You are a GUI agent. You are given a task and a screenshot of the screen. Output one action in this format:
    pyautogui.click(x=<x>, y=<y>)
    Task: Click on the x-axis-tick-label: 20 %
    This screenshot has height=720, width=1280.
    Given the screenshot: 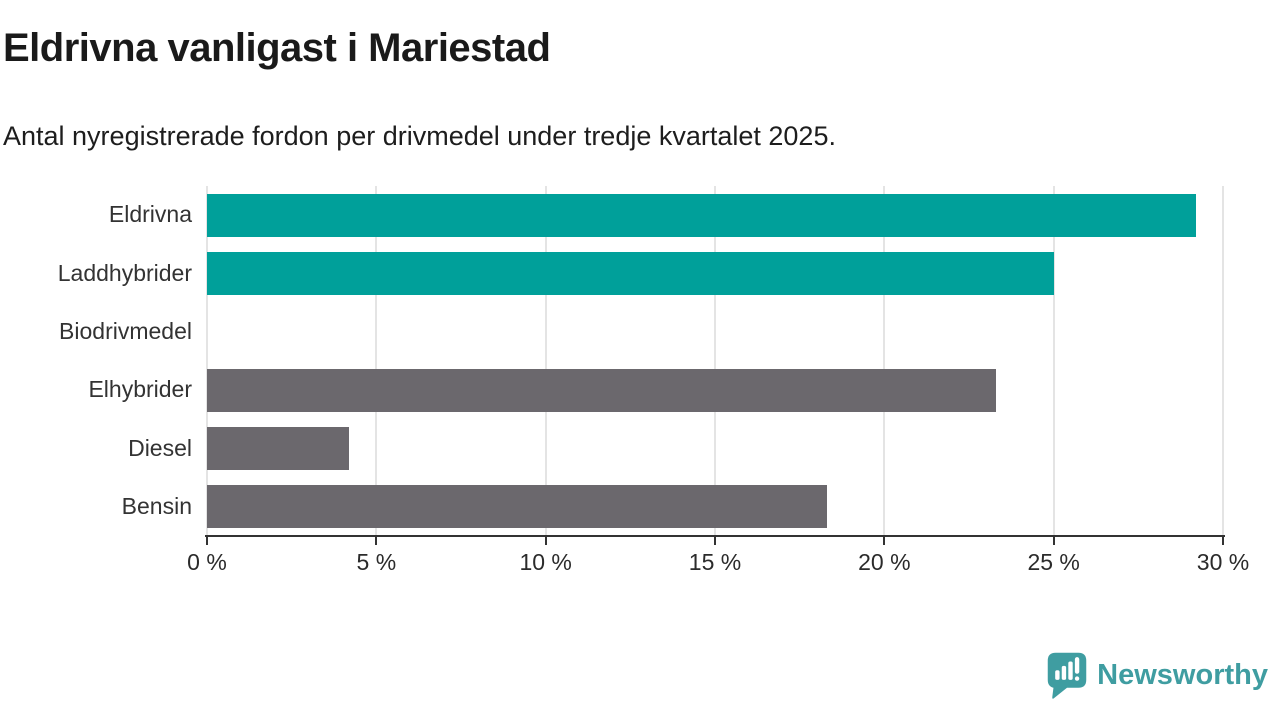 What is the action you would take?
    pyautogui.click(x=884, y=562)
    